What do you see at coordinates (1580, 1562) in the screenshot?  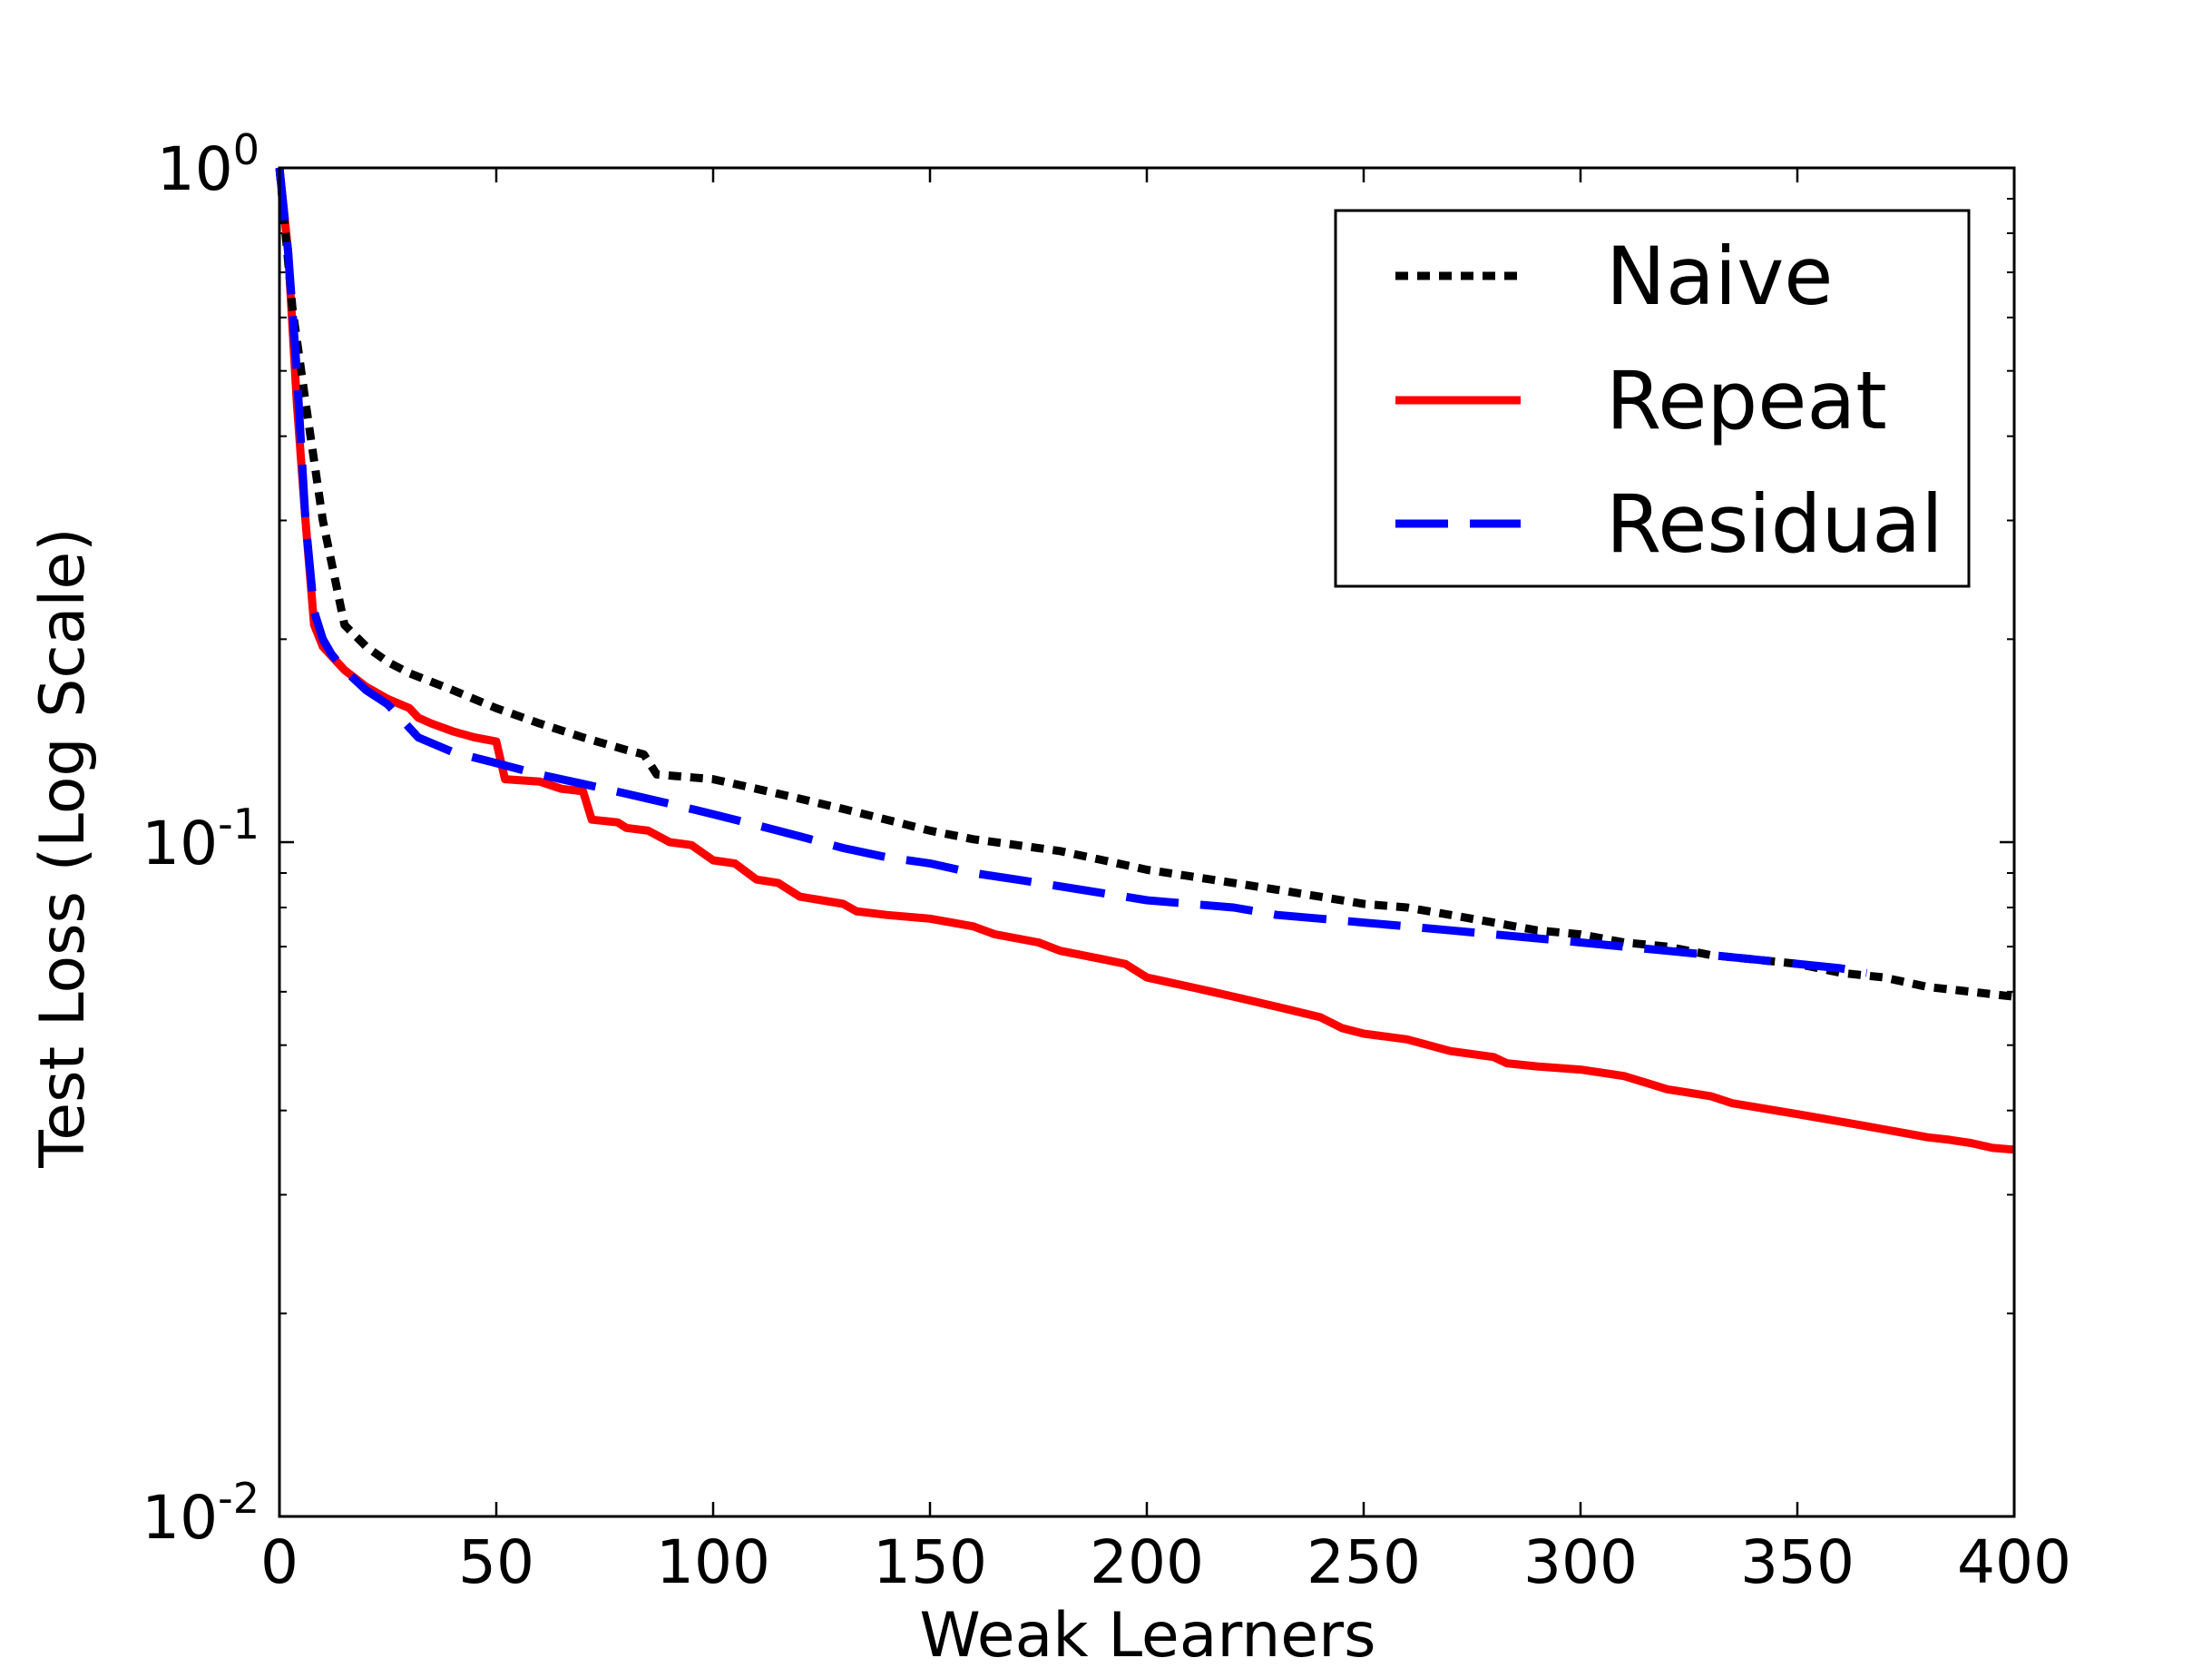 I see `x-tick-label: 300` at bounding box center [1580, 1562].